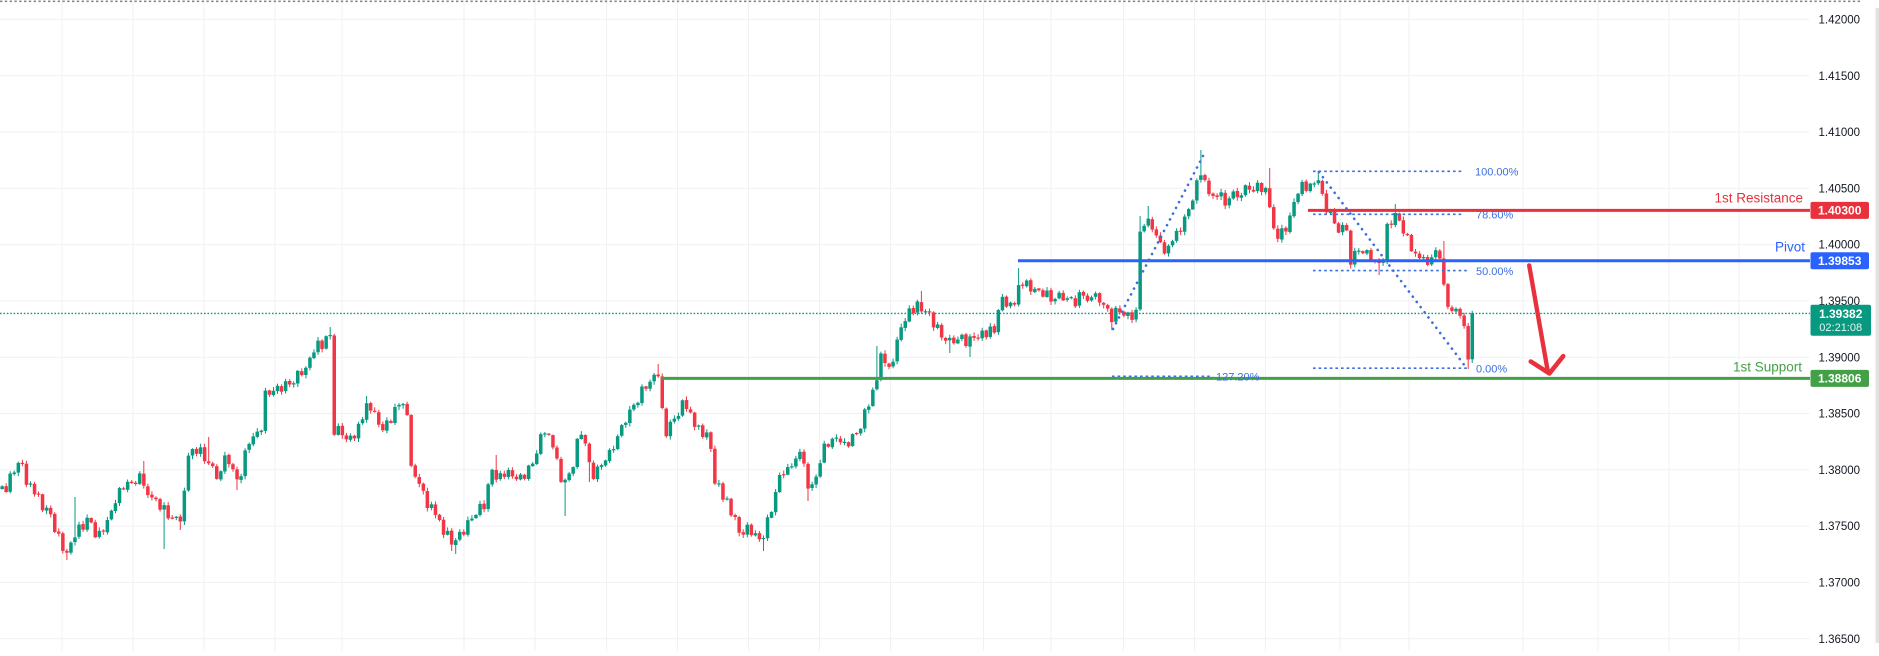 Image resolution: width=1879 pixels, height=656 pixels. Describe the element at coordinates (1840, 77) in the screenshot. I see `svg-text: 1.41500` at that location.